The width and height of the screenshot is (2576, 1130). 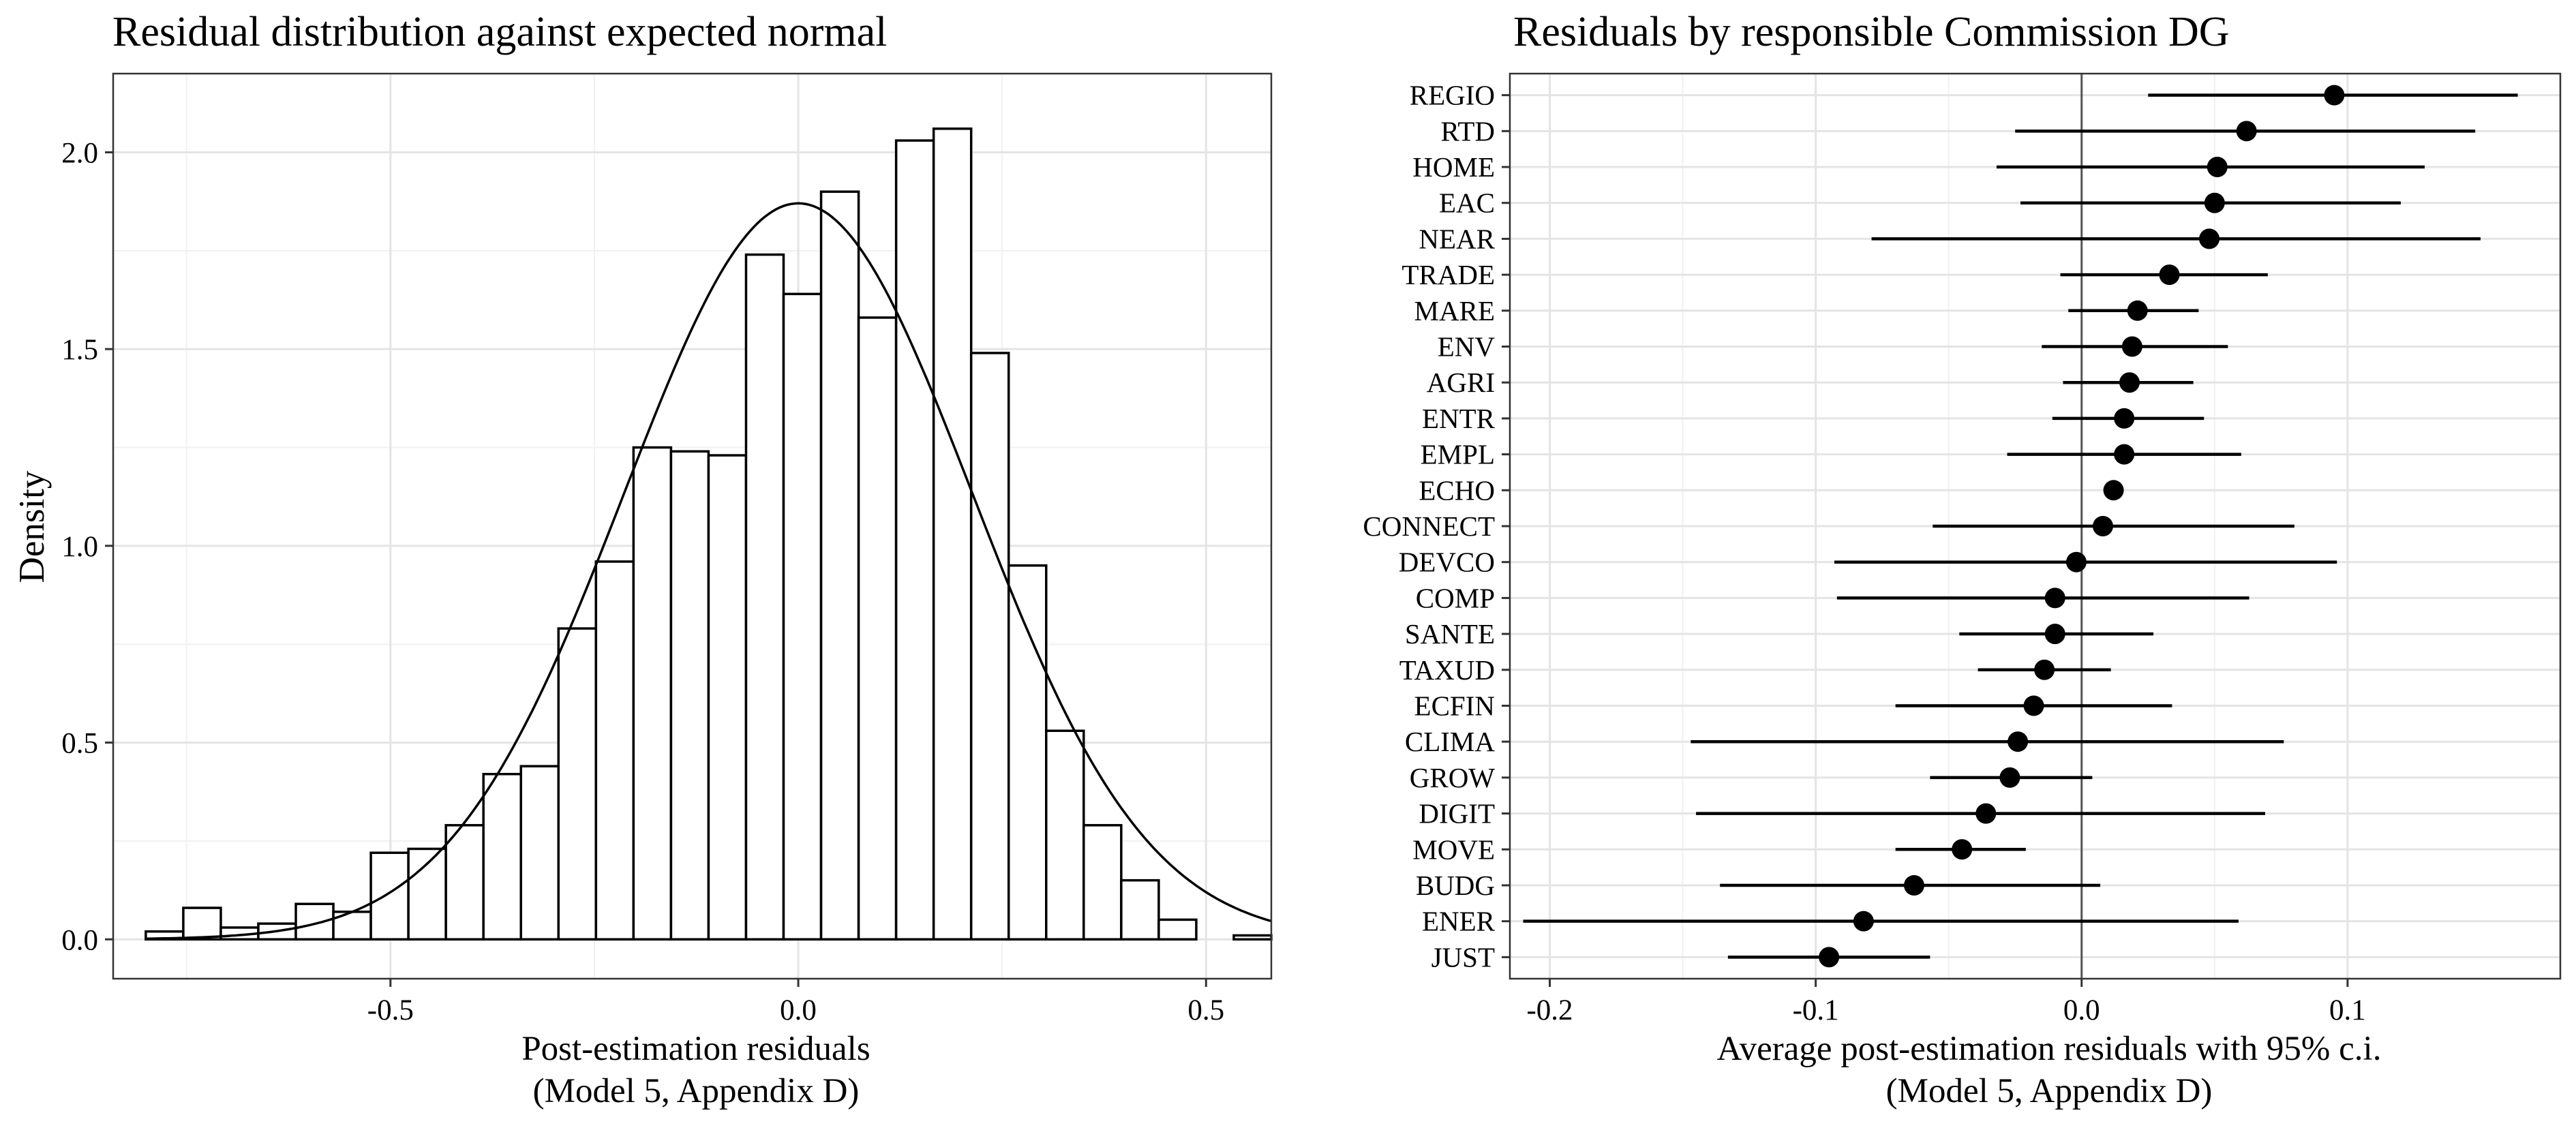 What do you see at coordinates (1962, 849) in the screenshot?
I see `estimate-point-move` at bounding box center [1962, 849].